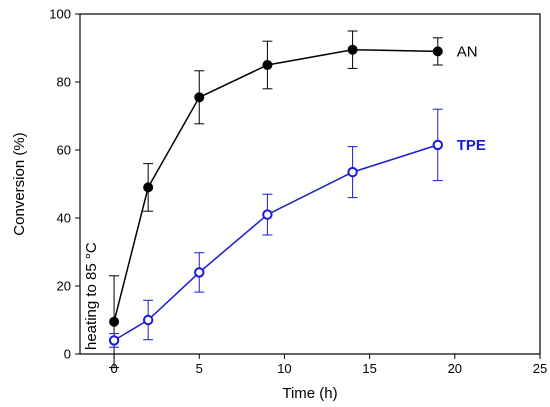 The height and width of the screenshot is (407, 550). I want to click on series-label: TPE, so click(471, 145).